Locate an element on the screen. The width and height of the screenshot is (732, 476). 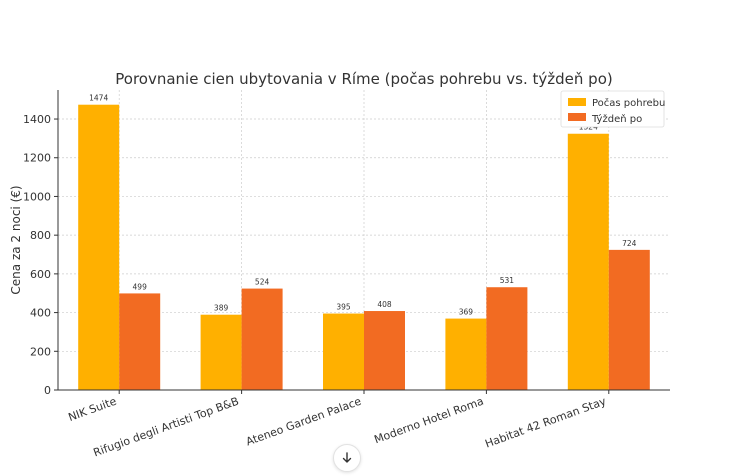
x-tick-label: Habitat 42 Roman Stay is located at coordinates (545, 422).